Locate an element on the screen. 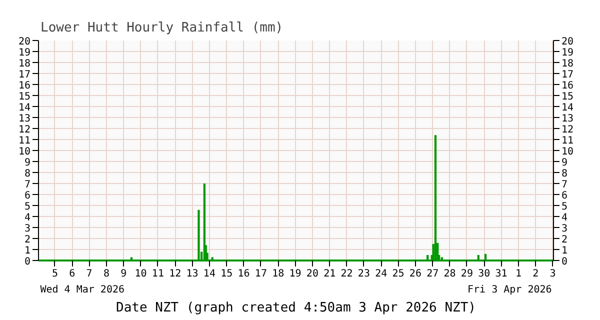  x-tick-label: 15 is located at coordinates (226, 274).